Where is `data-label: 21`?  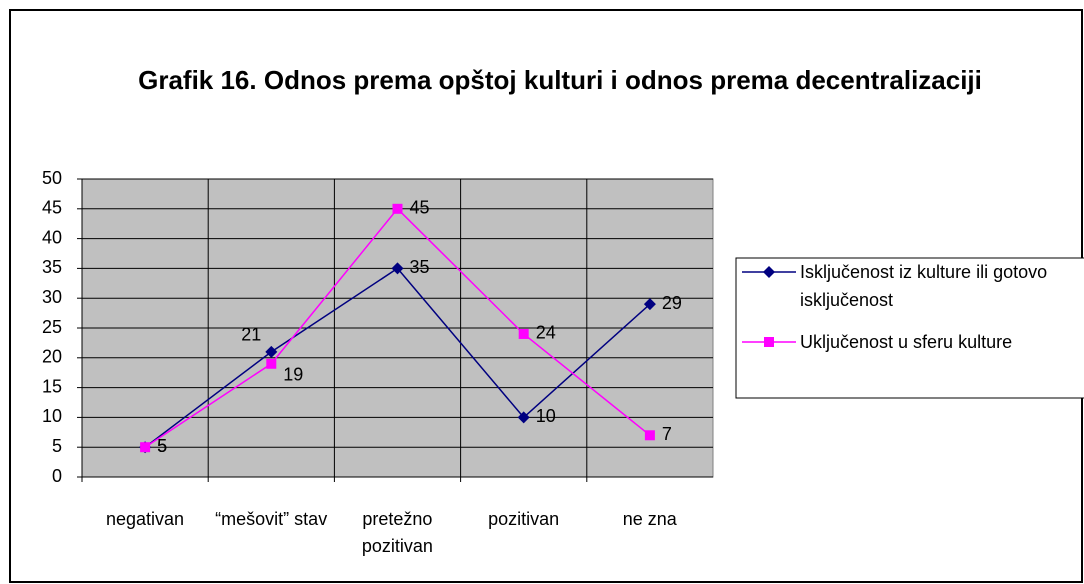
data-label: 21 is located at coordinates (251, 335).